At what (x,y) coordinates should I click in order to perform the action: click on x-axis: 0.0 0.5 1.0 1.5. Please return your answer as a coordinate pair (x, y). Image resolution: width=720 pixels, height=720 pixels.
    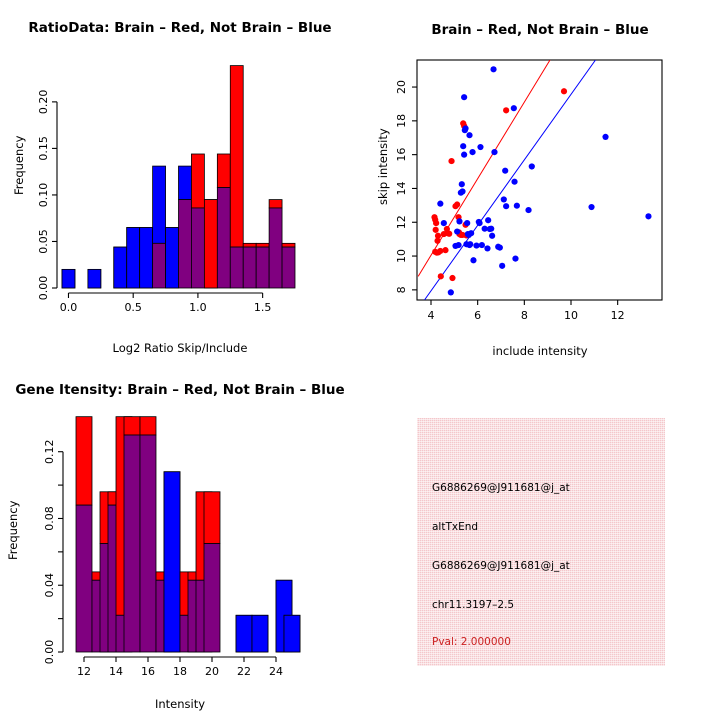
    Looking at the image, I should click on (165, 303).